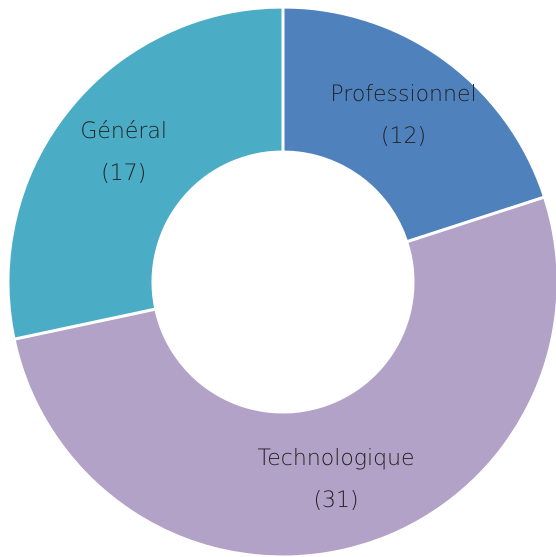 Image resolution: width=556 pixels, height=557 pixels. What do you see at coordinates (335, 500) in the screenshot?
I see `value-label: (31)` at bounding box center [335, 500].